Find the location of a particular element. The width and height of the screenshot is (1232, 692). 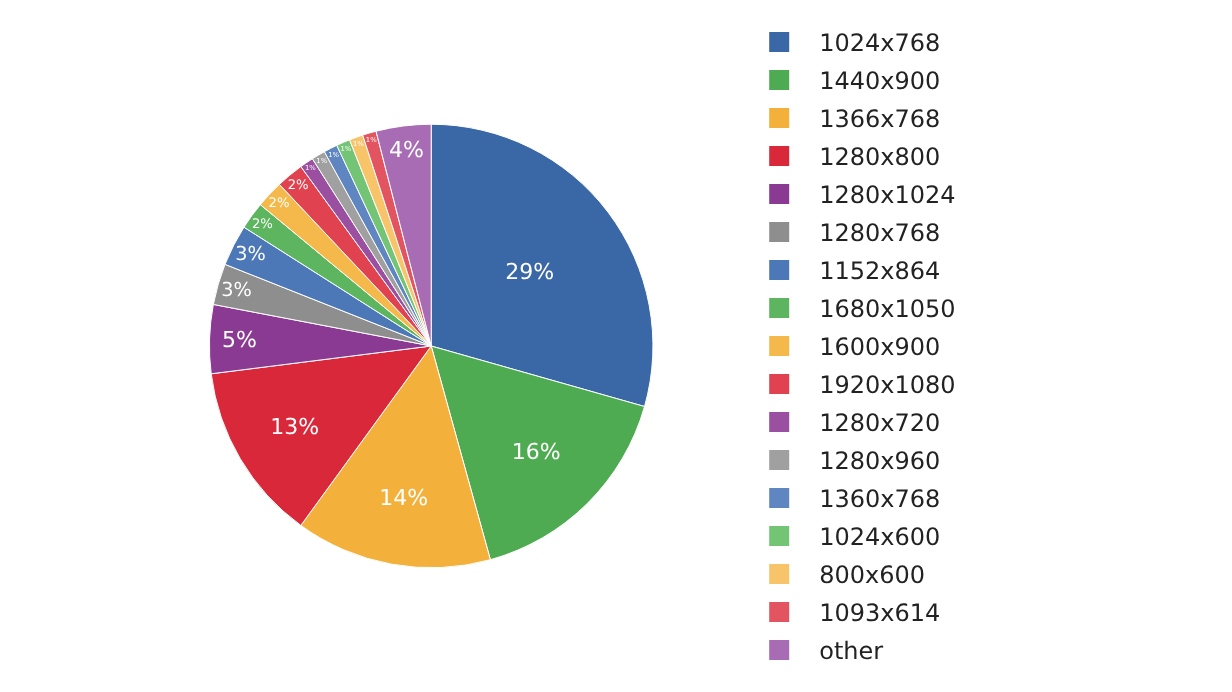

legend-label: 1280x720 is located at coordinates (880, 423).